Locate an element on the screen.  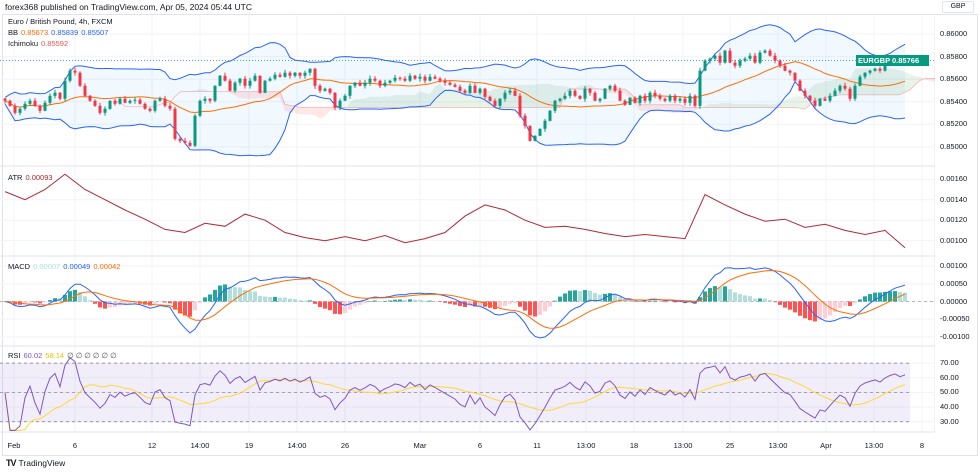
price-tick-label: 0.00160 is located at coordinates (954, 179).